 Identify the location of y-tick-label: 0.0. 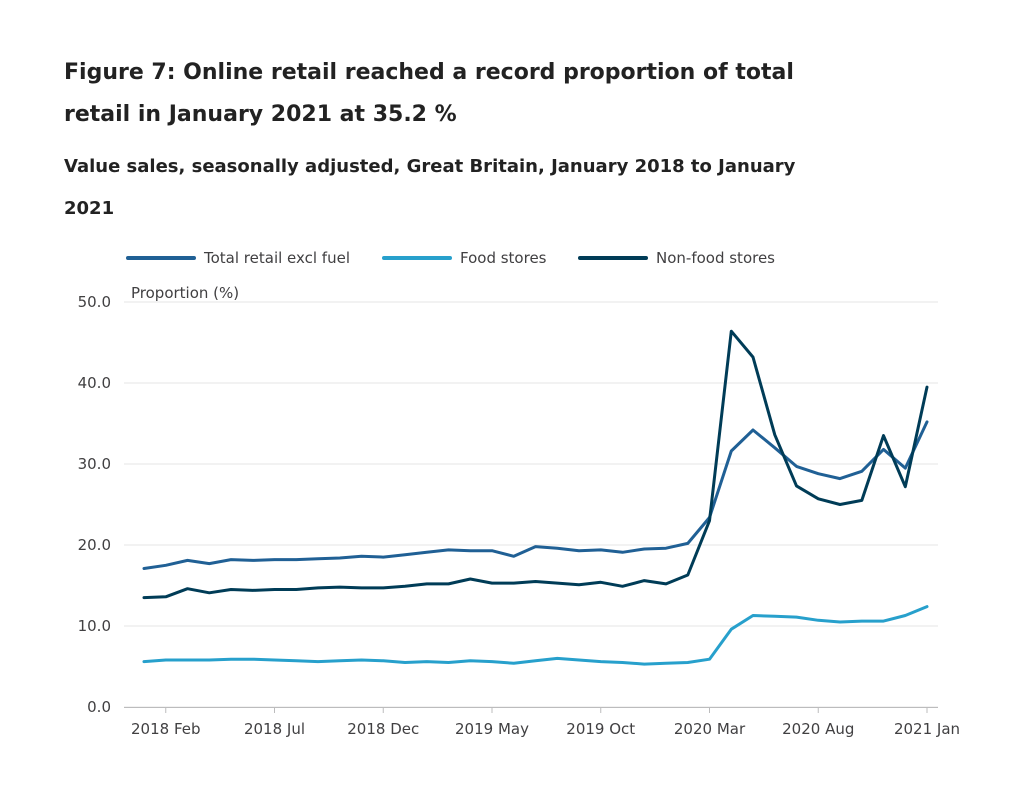
(99, 707).